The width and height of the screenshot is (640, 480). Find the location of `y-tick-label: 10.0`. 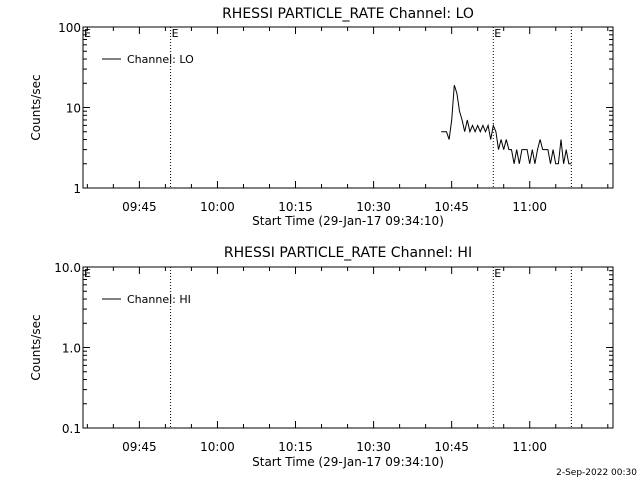

y-tick-label: 10.0 is located at coordinates (67, 268).